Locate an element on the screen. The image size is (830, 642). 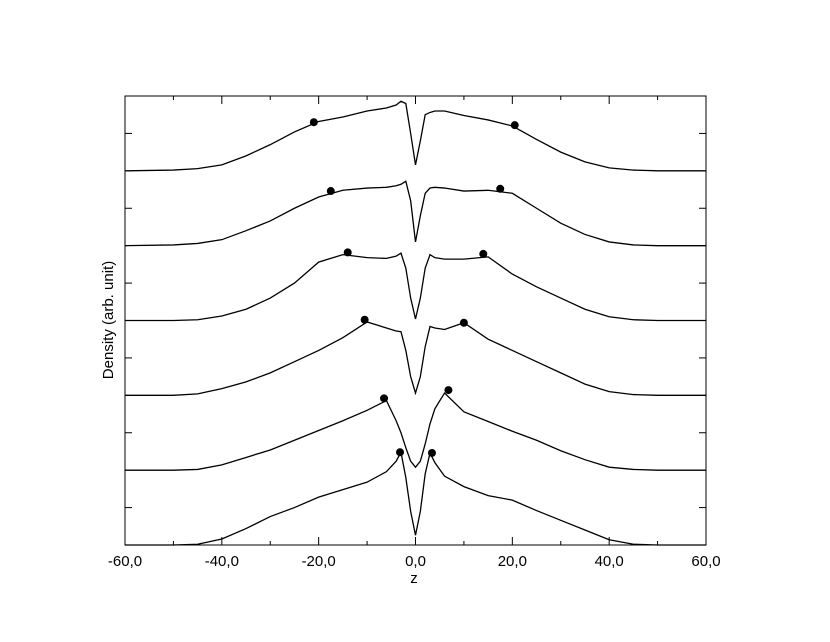
x-tick-label: 40,0 is located at coordinates (609, 561).